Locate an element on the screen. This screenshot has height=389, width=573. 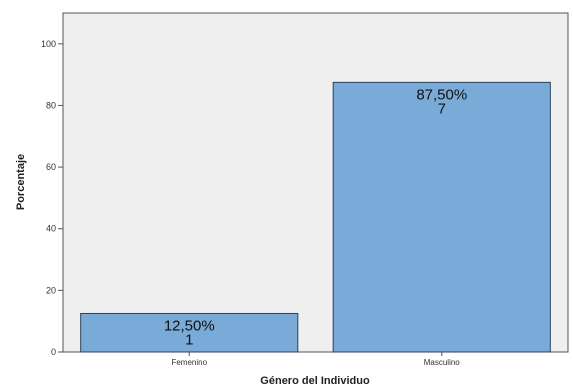
bar-count-label: 7 is located at coordinates (442, 108).